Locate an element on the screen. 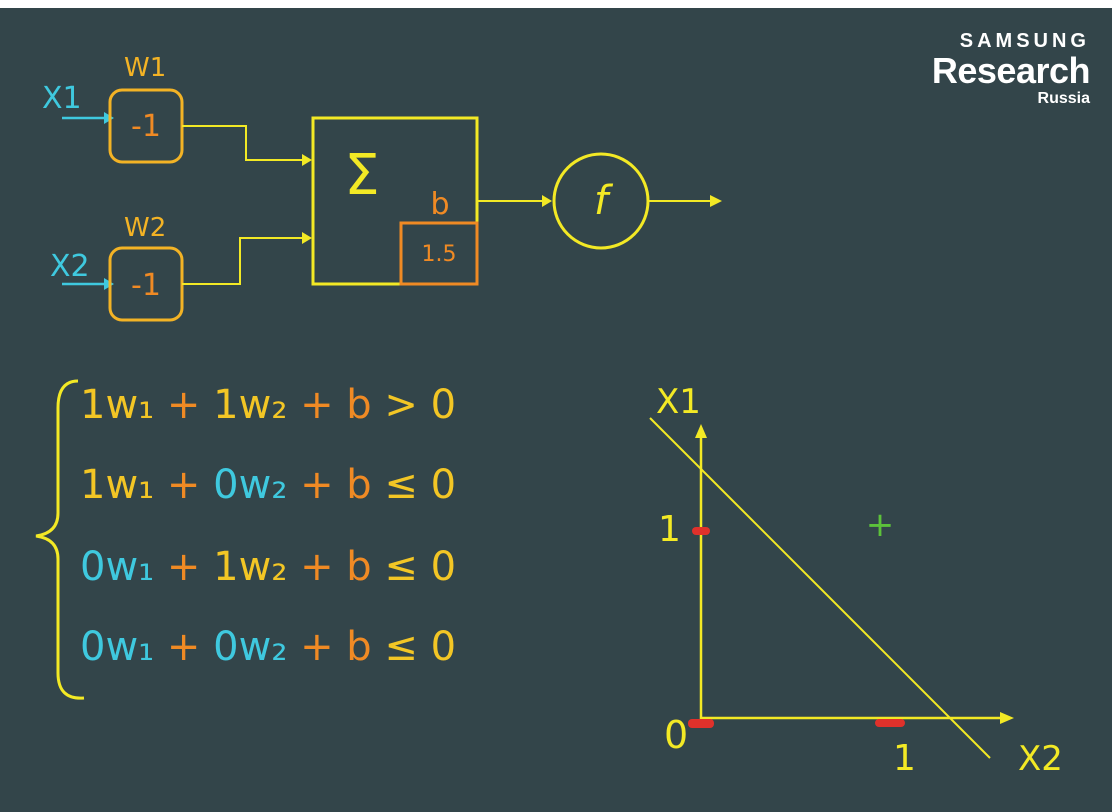 Image resolution: width=1112 pixels, height=812 pixels. logo-brand: SAMSUNG is located at coordinates (1024, 41).